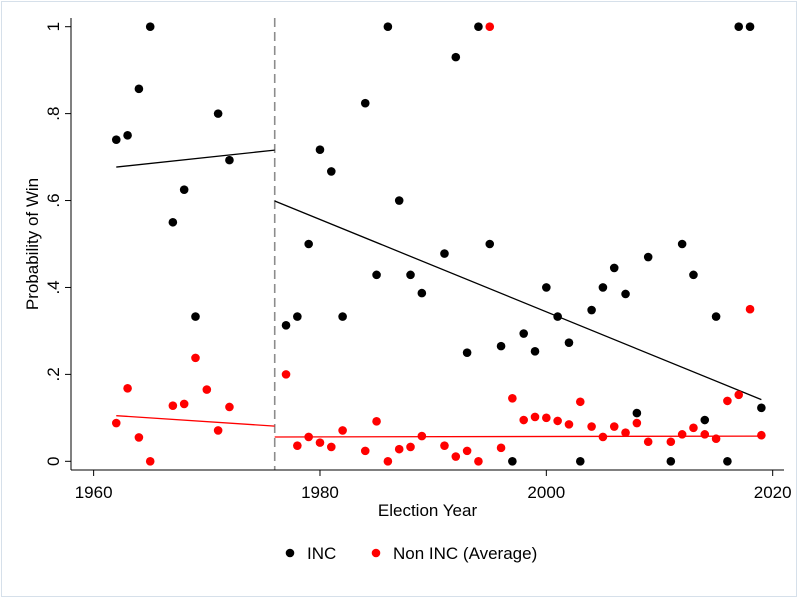  Describe the element at coordinates (376, 553) in the screenshot. I see `legend-marker-non-inc` at that location.